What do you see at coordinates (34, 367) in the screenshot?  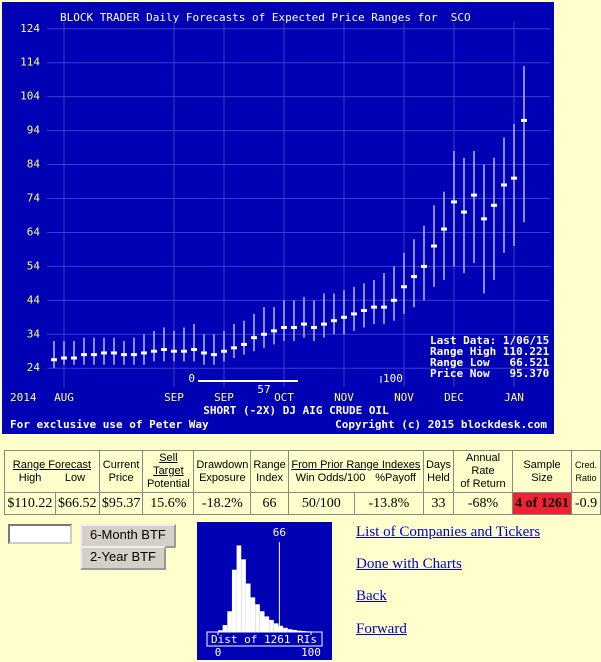 I see `y-tick-label: 24` at bounding box center [34, 367].